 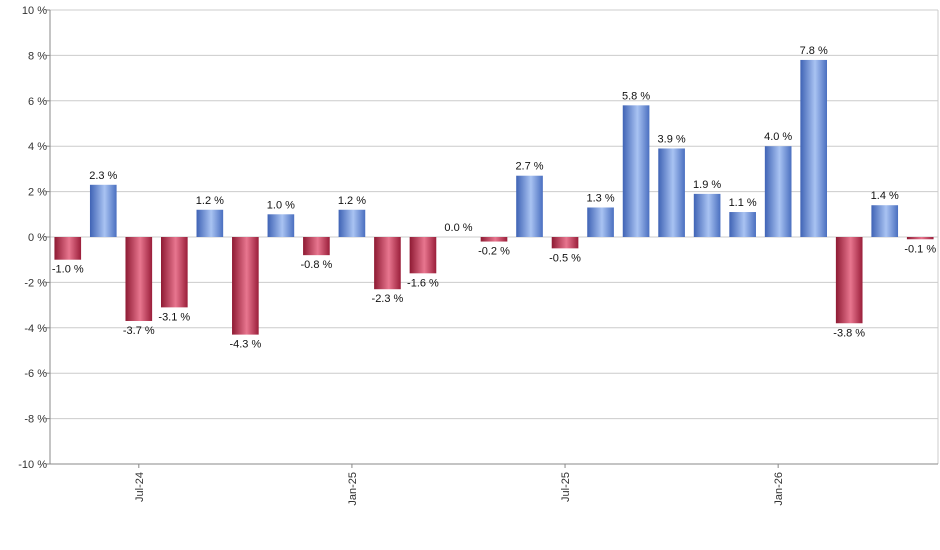 I want to click on y-tick-label: -10 %, so click(x=32, y=465).